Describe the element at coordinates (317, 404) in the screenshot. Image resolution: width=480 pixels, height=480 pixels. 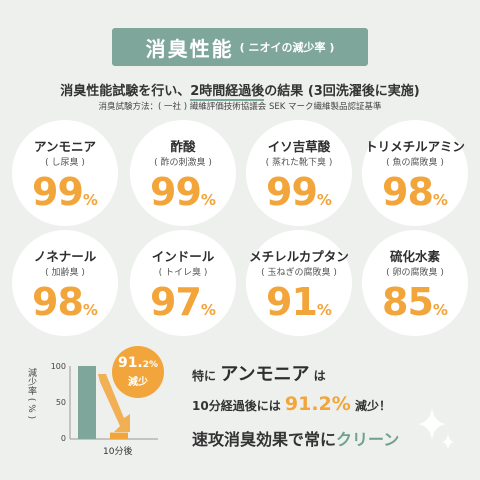
I see `summary-highlight: 91.2%` at that location.